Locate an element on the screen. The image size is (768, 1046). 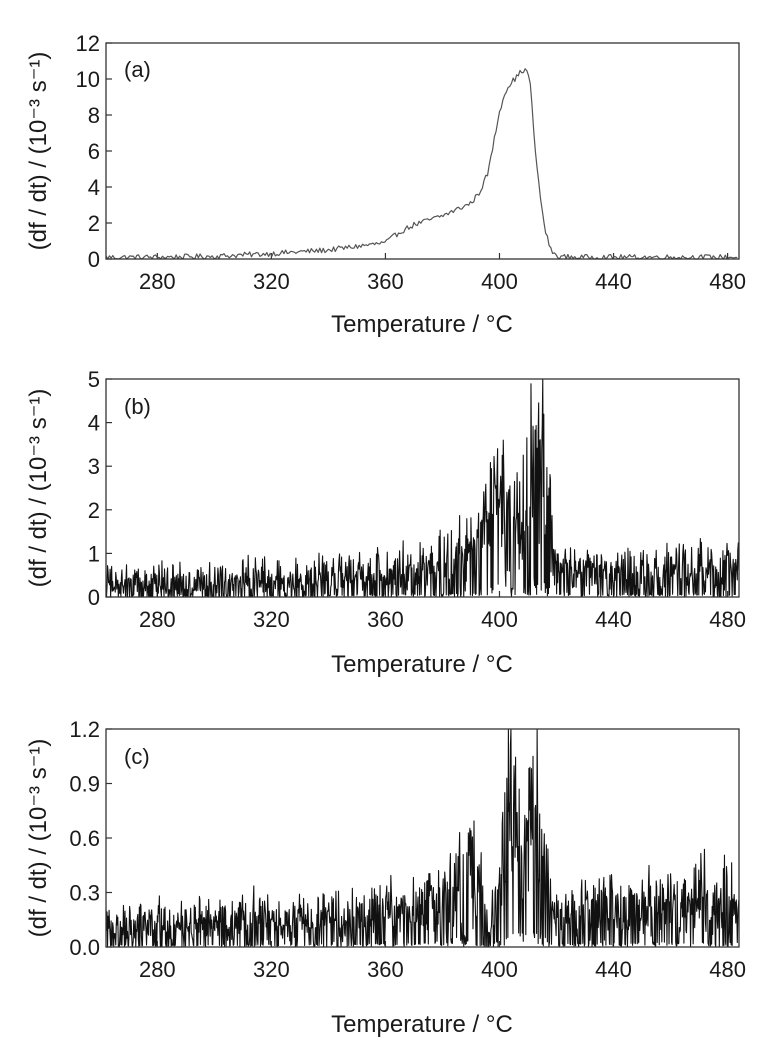
y-axis-title-b: (df / dt) / (10⁻³ s⁻¹) is located at coordinates (38, 488).